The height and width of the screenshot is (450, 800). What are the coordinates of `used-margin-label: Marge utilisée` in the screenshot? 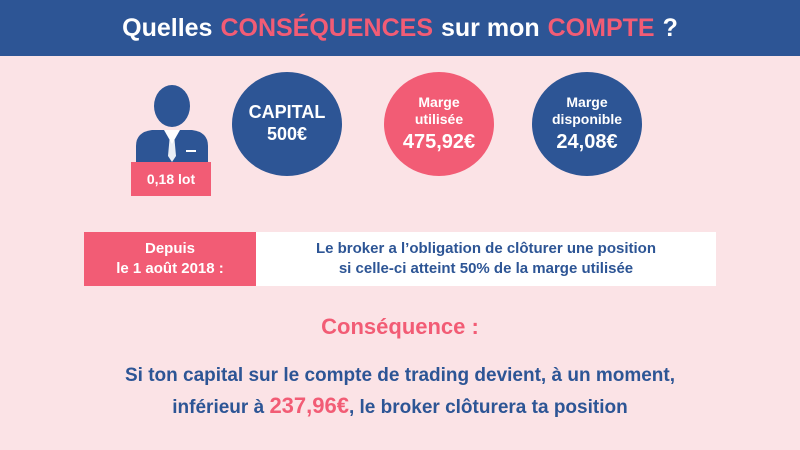 It's located at (439, 110).